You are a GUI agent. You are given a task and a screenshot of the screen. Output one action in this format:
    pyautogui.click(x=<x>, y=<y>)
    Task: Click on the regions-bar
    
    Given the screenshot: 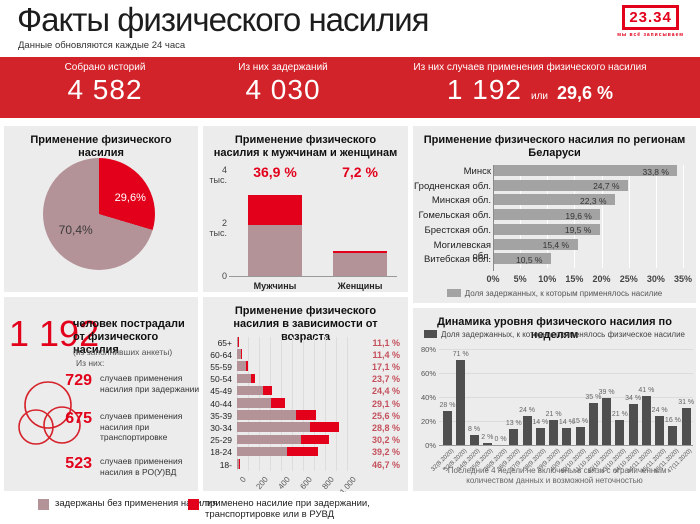 What is the action you would take?
    pyautogui.click(x=555, y=200)
    